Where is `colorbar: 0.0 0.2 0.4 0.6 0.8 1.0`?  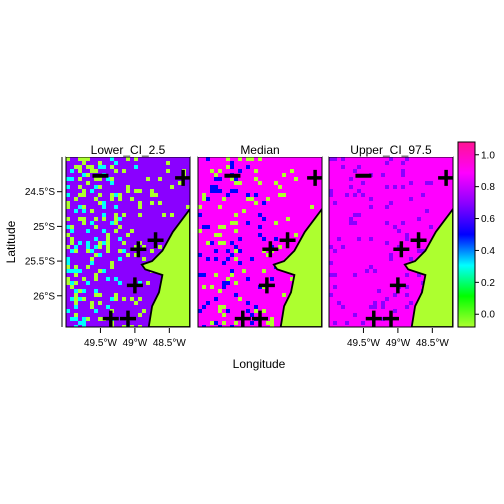 colorbar: 0.0 0.2 0.4 0.6 0.8 1.0 is located at coordinates (476, 234).